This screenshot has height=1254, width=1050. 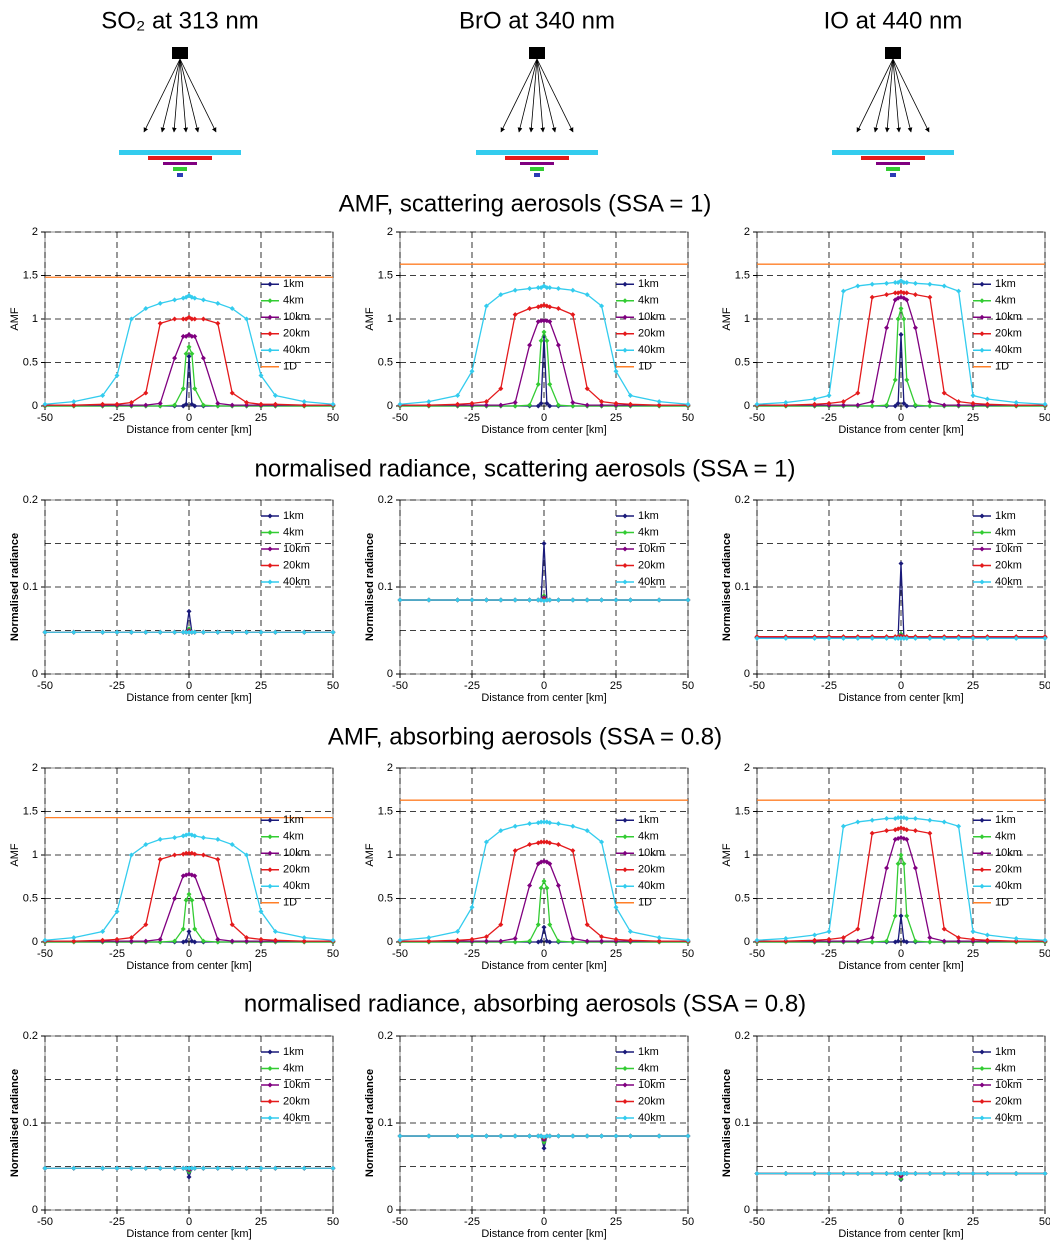 I want to click on legend-label: 1D, so click(x=645, y=903).